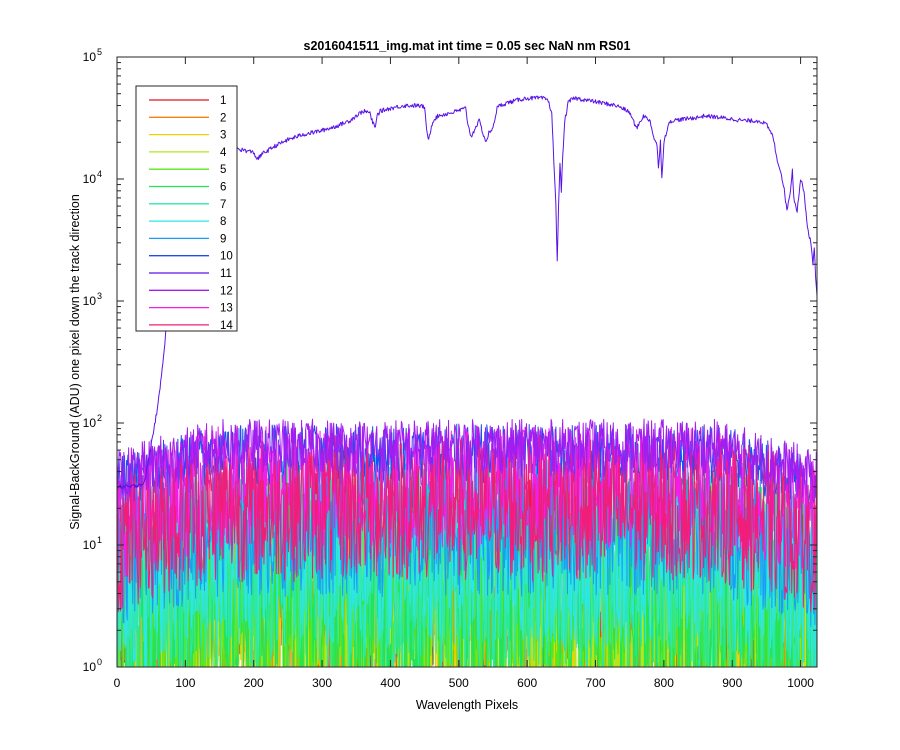 The image size is (900, 750). I want to click on y-tick-exponent: 1, so click(99, 540).